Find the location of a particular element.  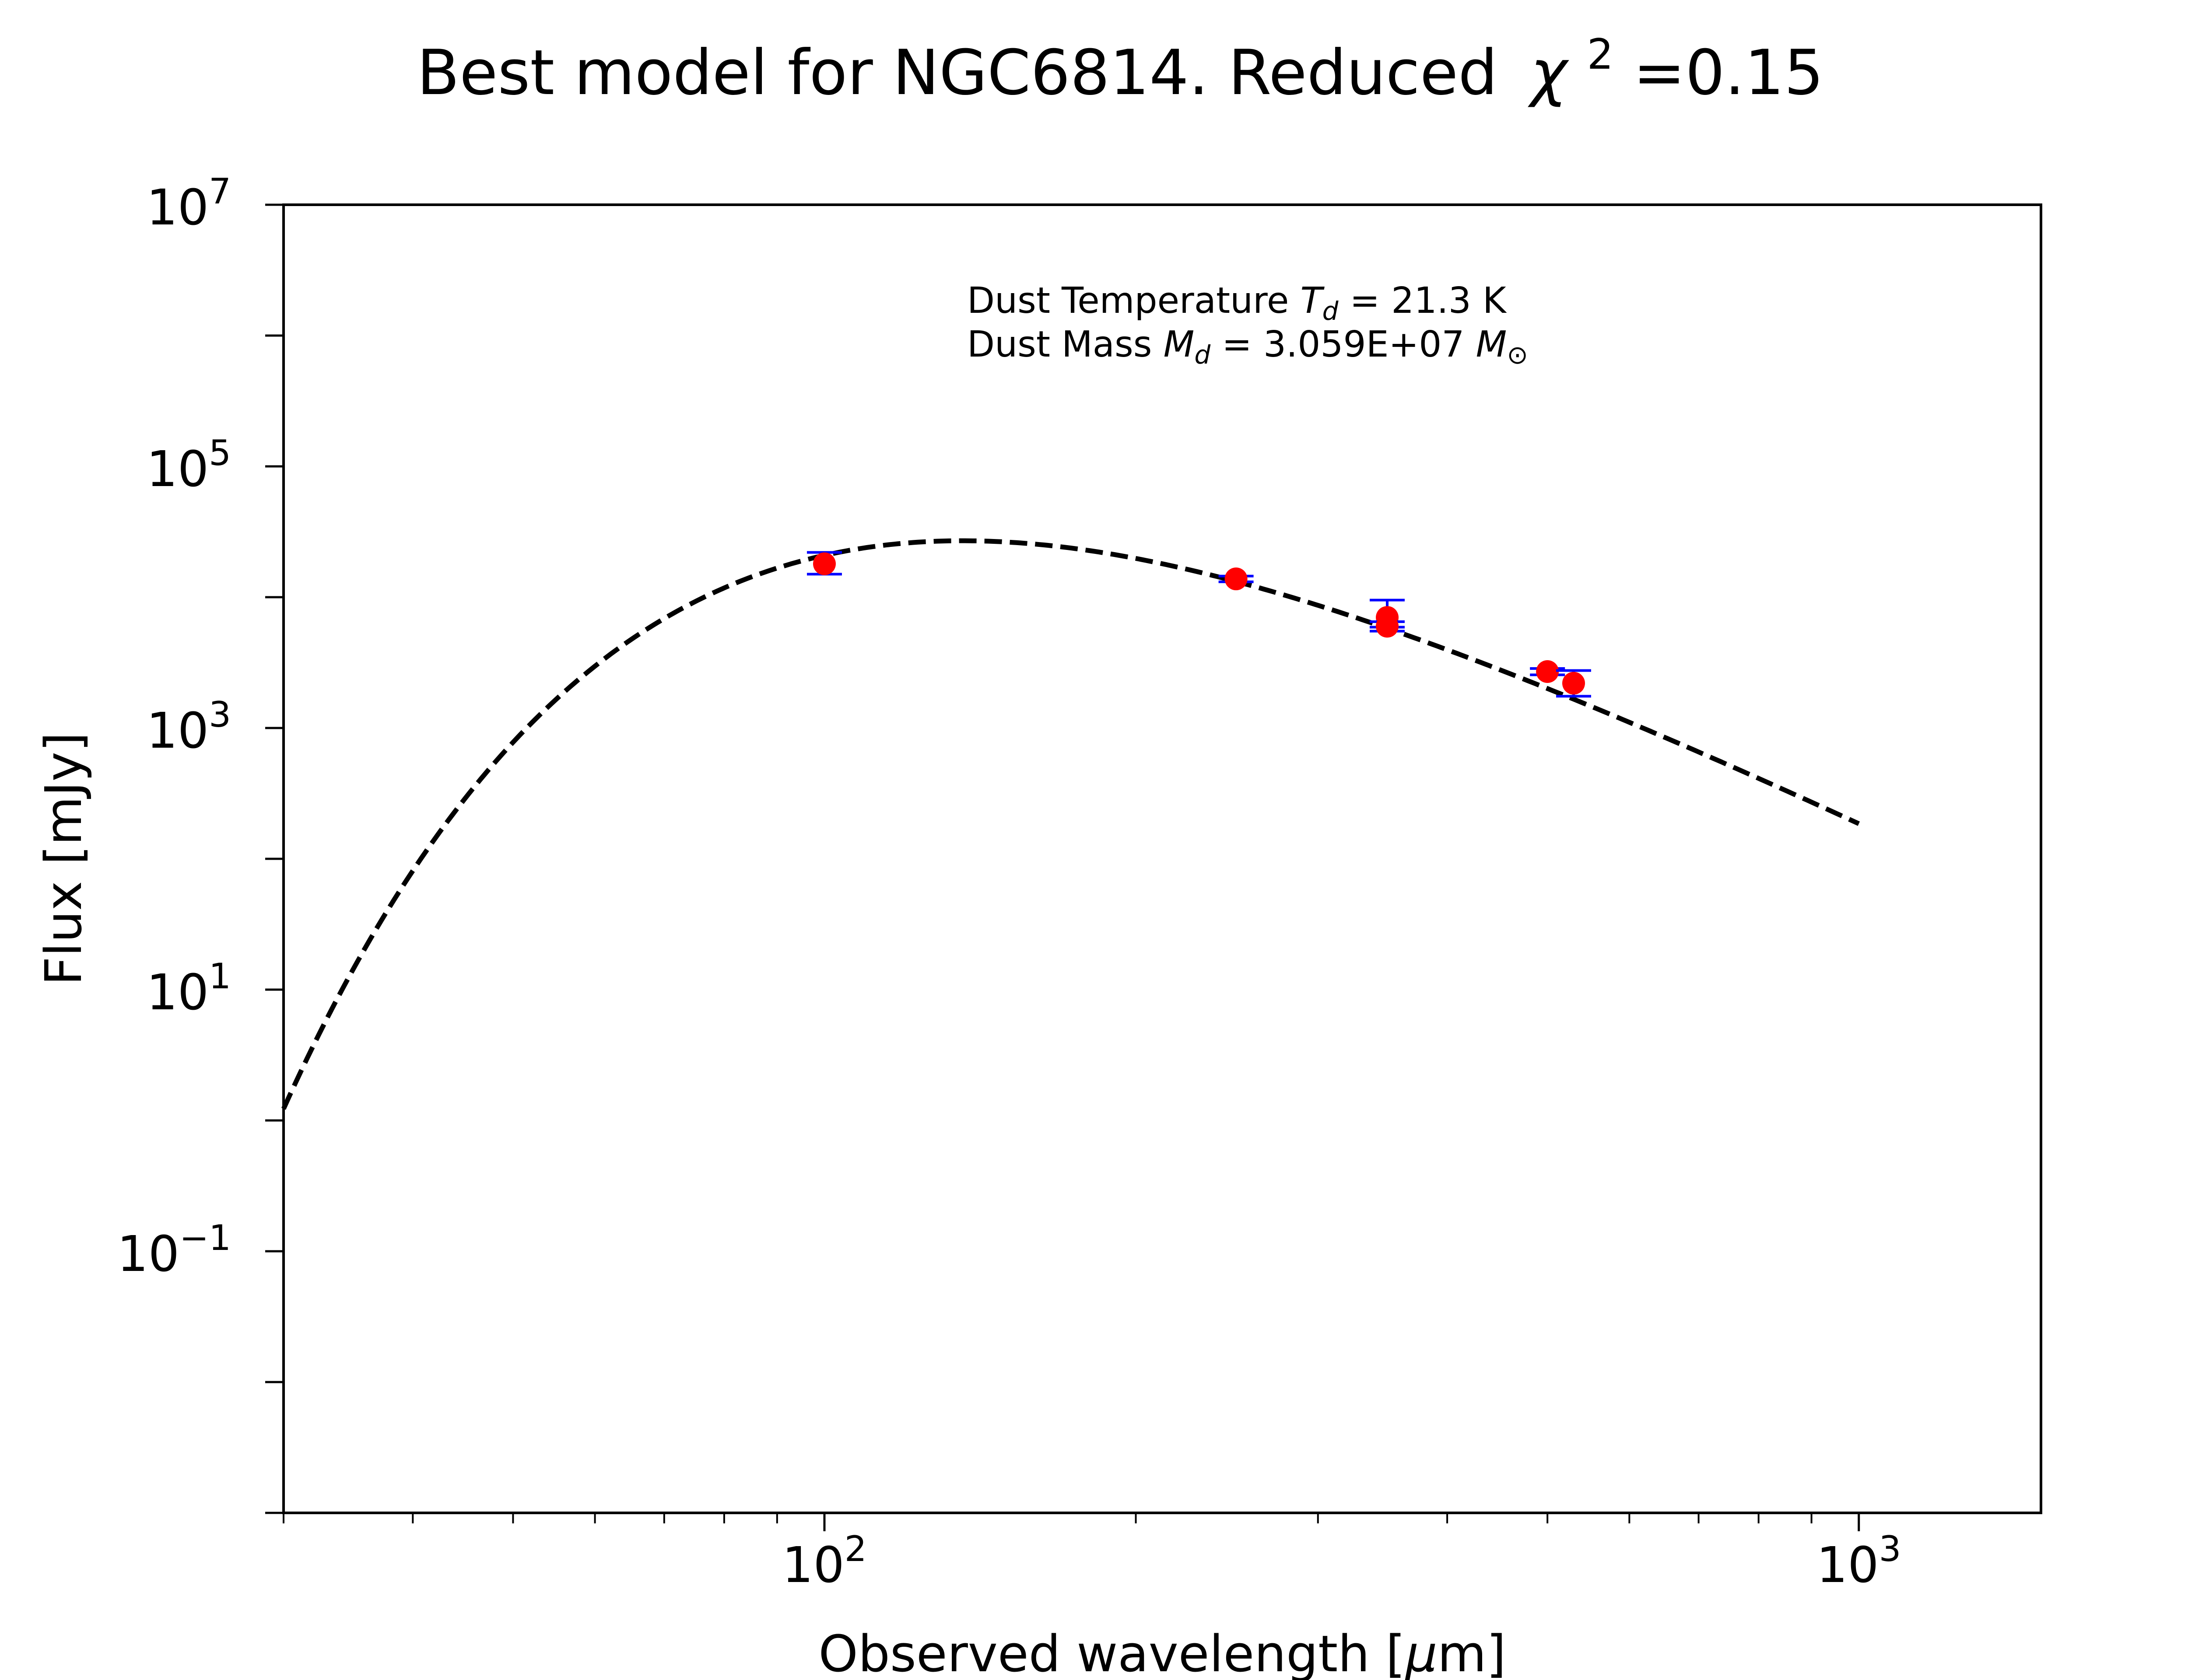

x-tick-label-exponent: 2 is located at coordinates (856, 1549).